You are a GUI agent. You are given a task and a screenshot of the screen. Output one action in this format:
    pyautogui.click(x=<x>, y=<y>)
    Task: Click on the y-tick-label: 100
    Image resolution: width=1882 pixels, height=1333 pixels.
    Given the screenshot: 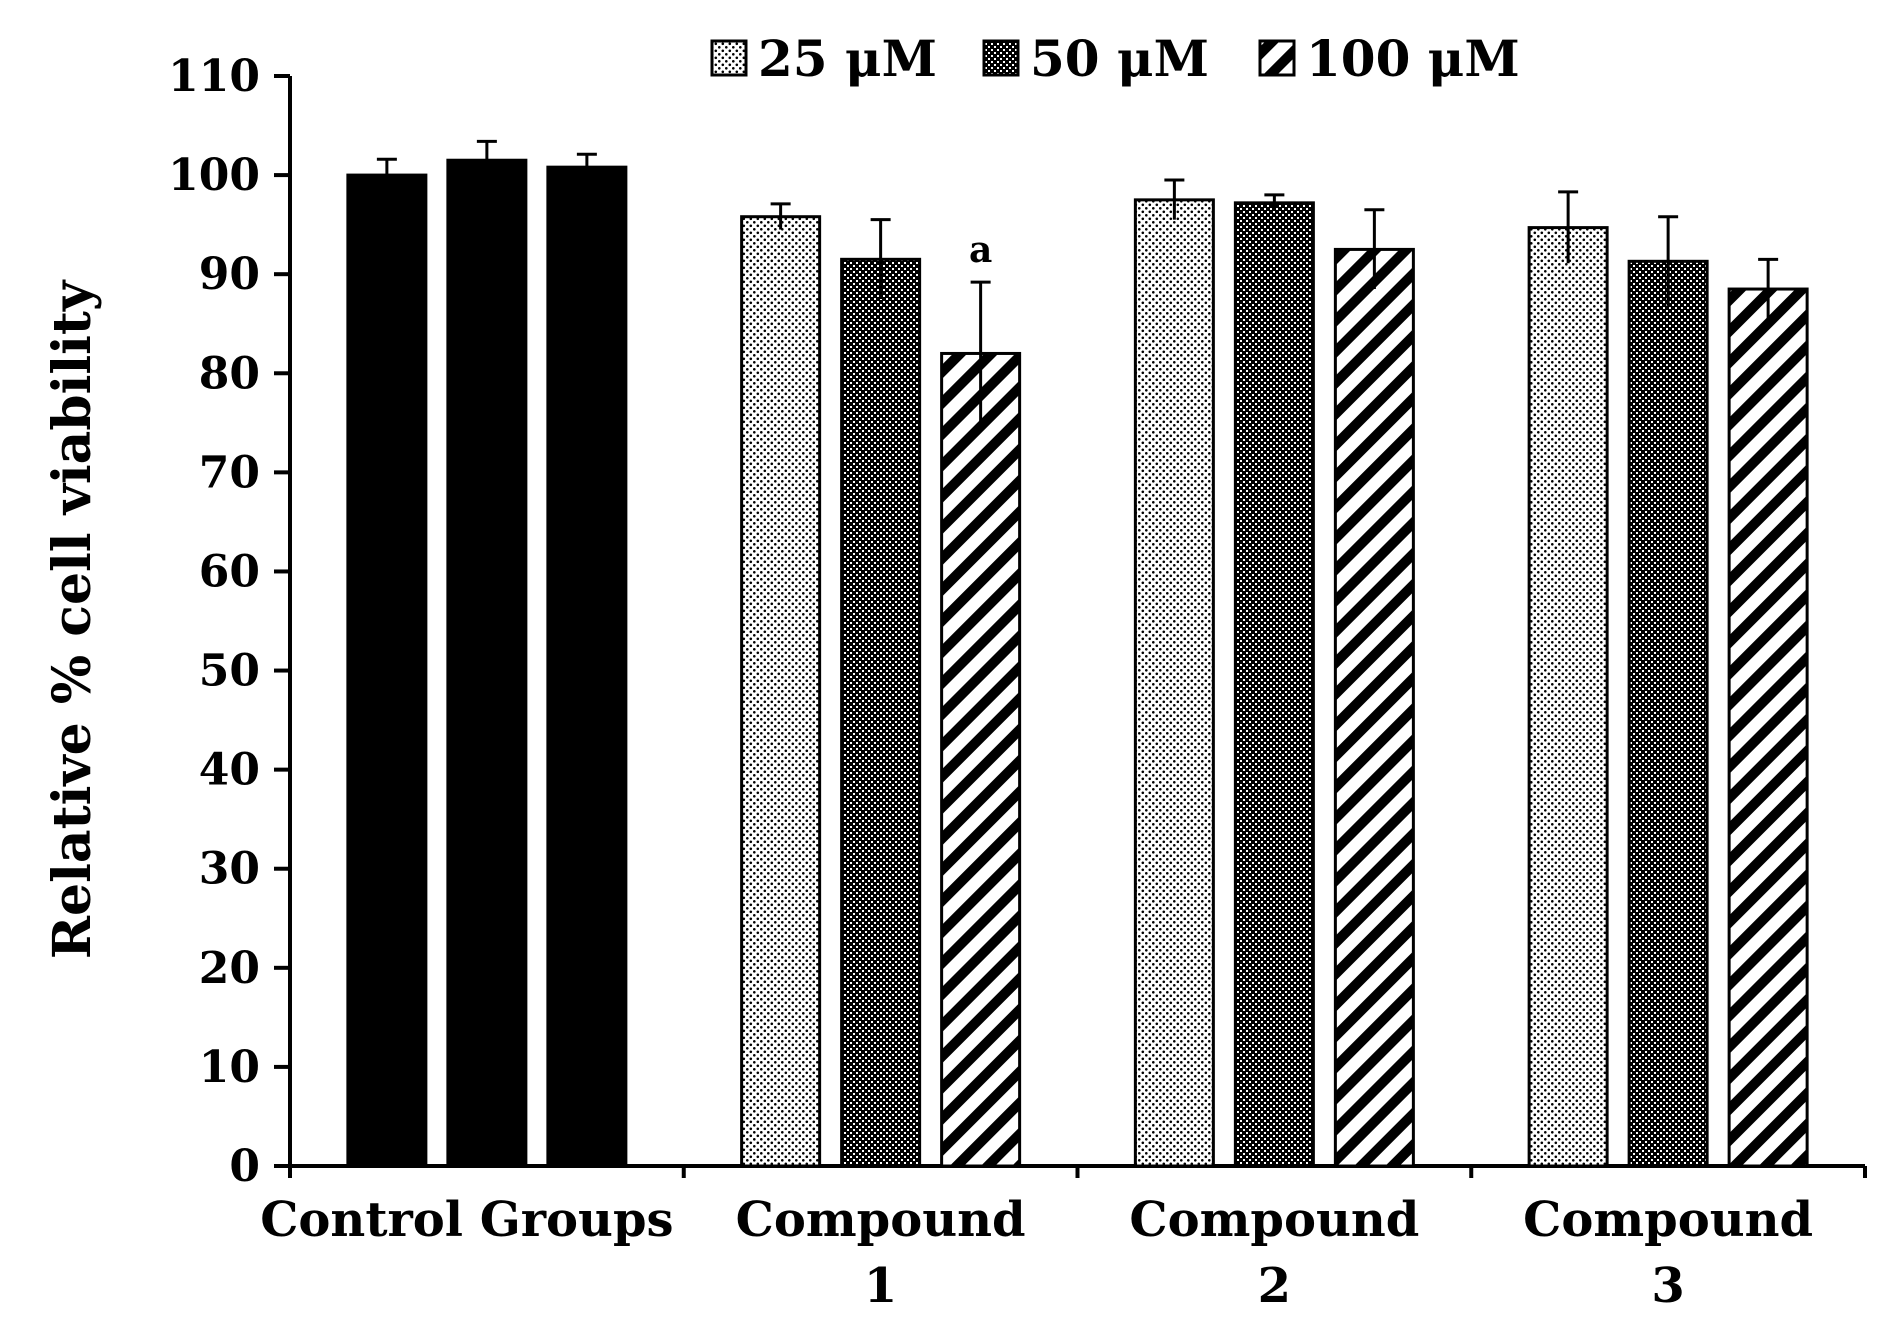 What is the action you would take?
    pyautogui.click(x=214, y=175)
    